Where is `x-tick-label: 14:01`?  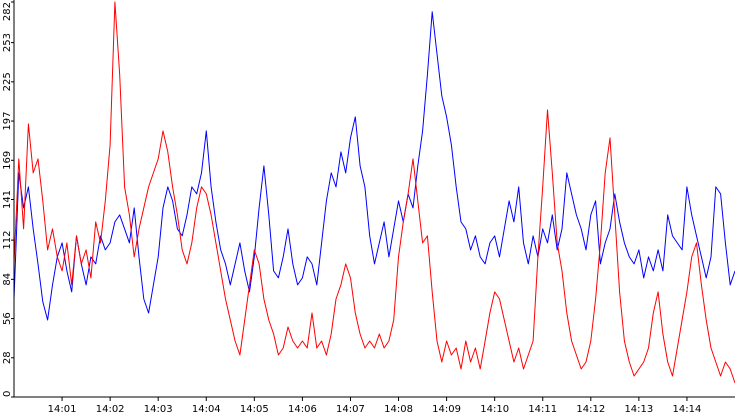 x-tick-label: 14:01 is located at coordinates (62, 409).